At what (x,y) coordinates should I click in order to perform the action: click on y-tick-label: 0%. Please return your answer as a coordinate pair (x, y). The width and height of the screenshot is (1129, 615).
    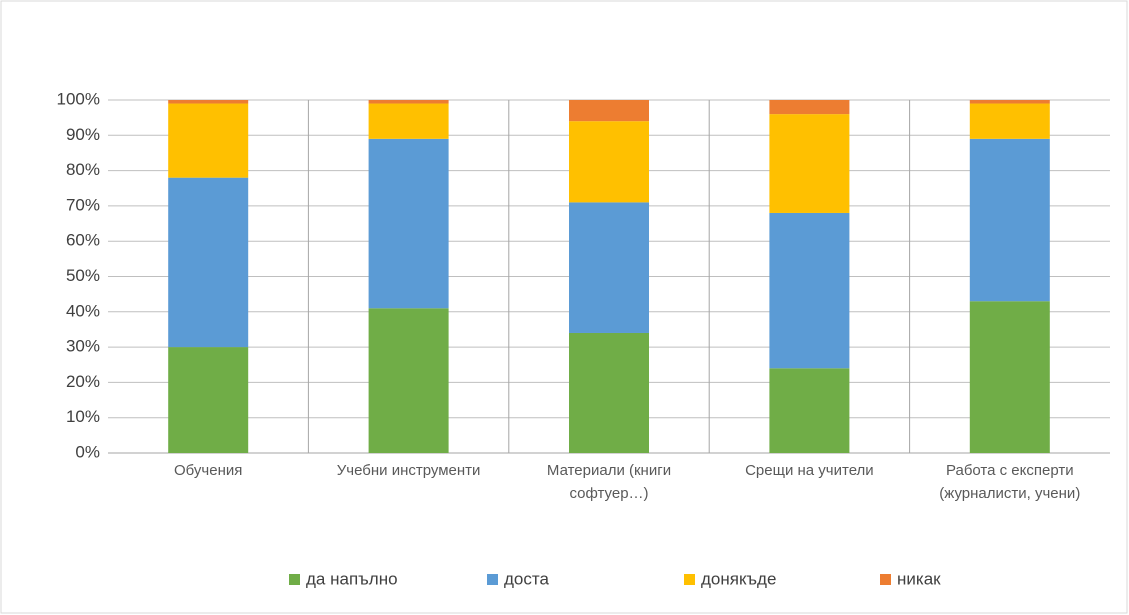
    Looking at the image, I should click on (87, 451).